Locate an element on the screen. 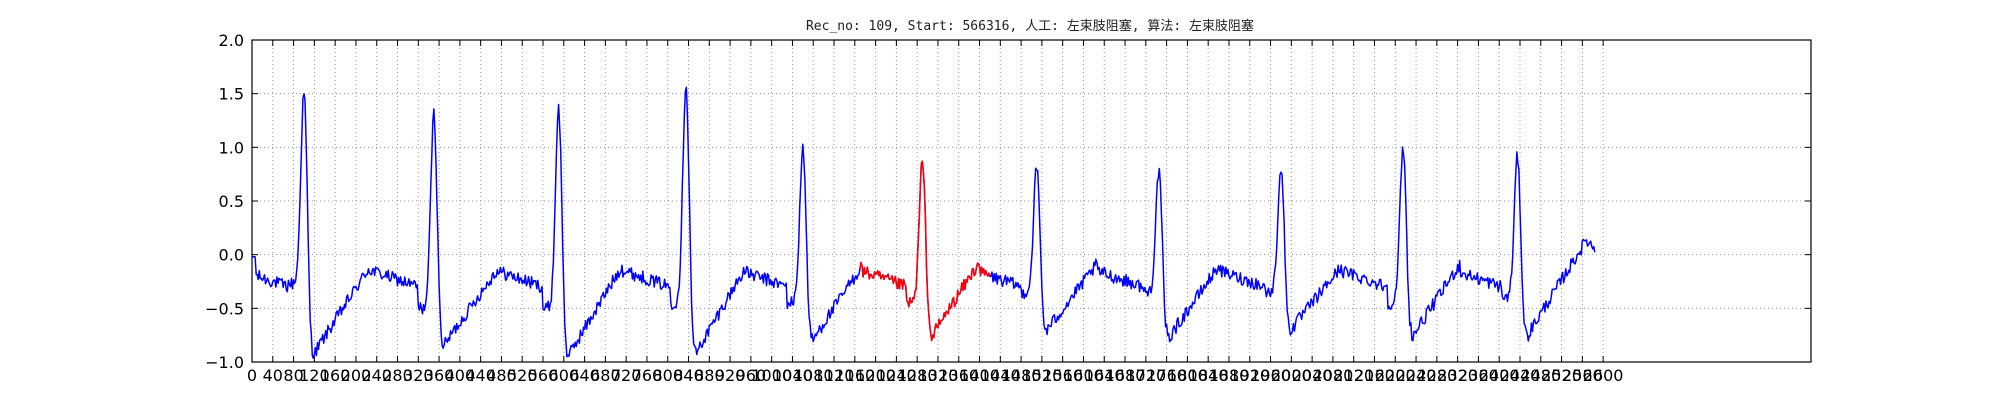  x-tick-label: 2480 is located at coordinates (1540, 375).